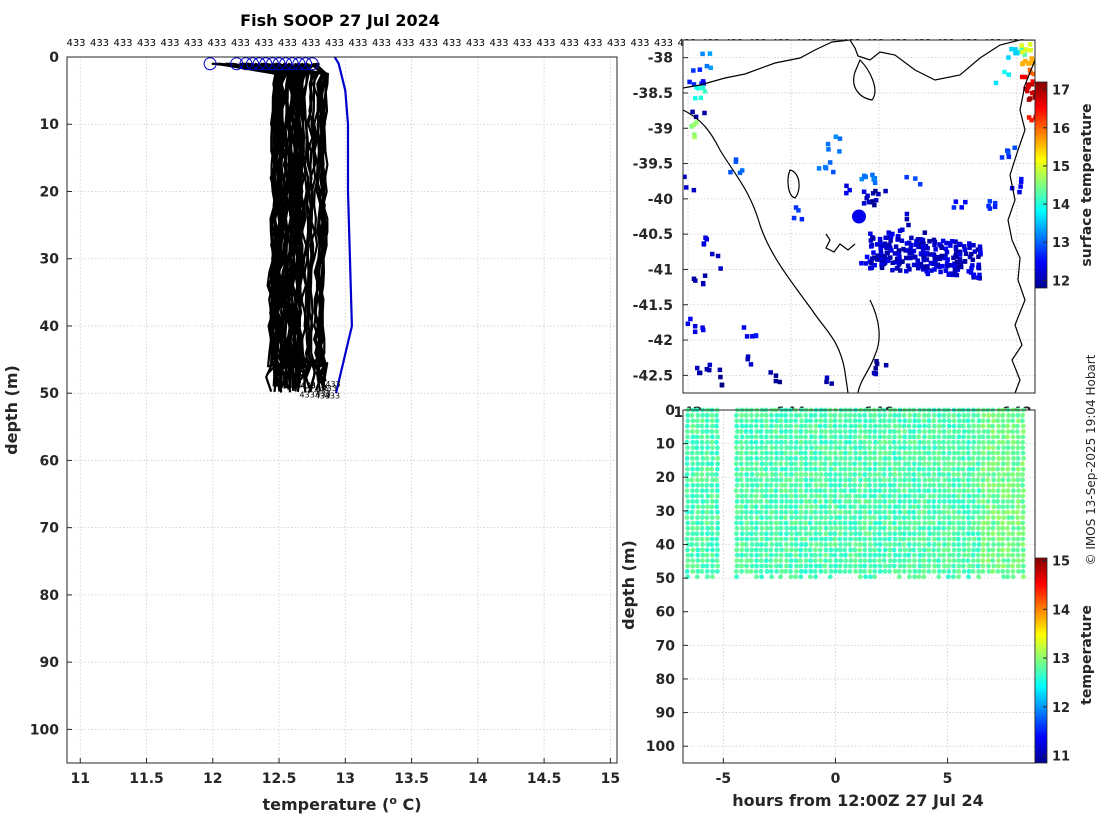 The width and height of the screenshot is (1100, 820). I want to click on section-y-tick-label: 20, so click(666, 478).